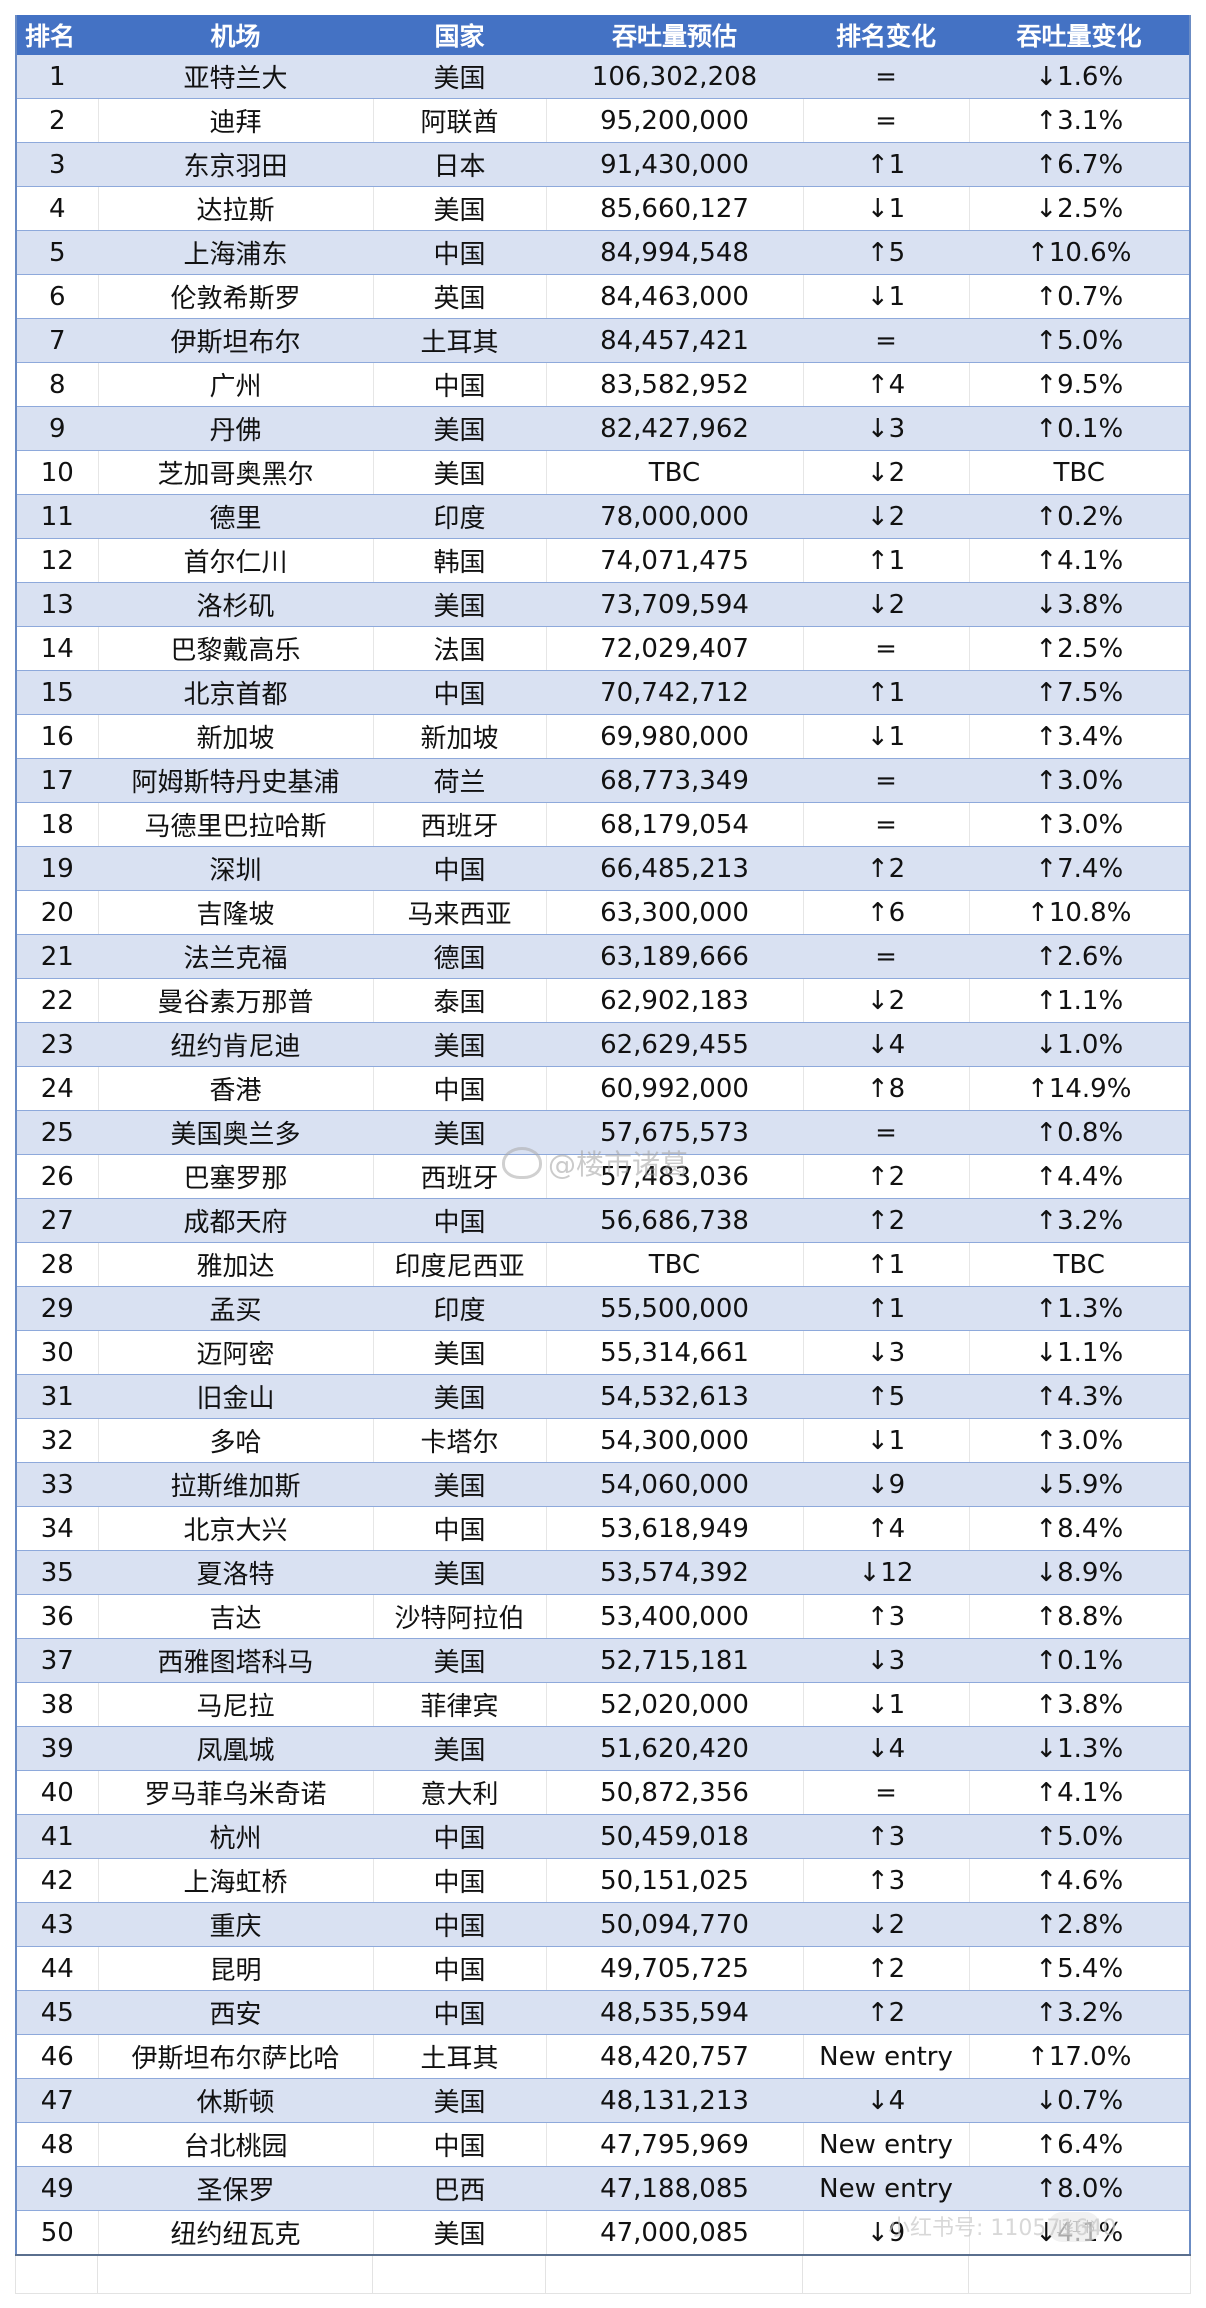  Describe the element at coordinates (674, 692) in the screenshot. I see `cell-throughput-estimate: 70,742,712` at that location.